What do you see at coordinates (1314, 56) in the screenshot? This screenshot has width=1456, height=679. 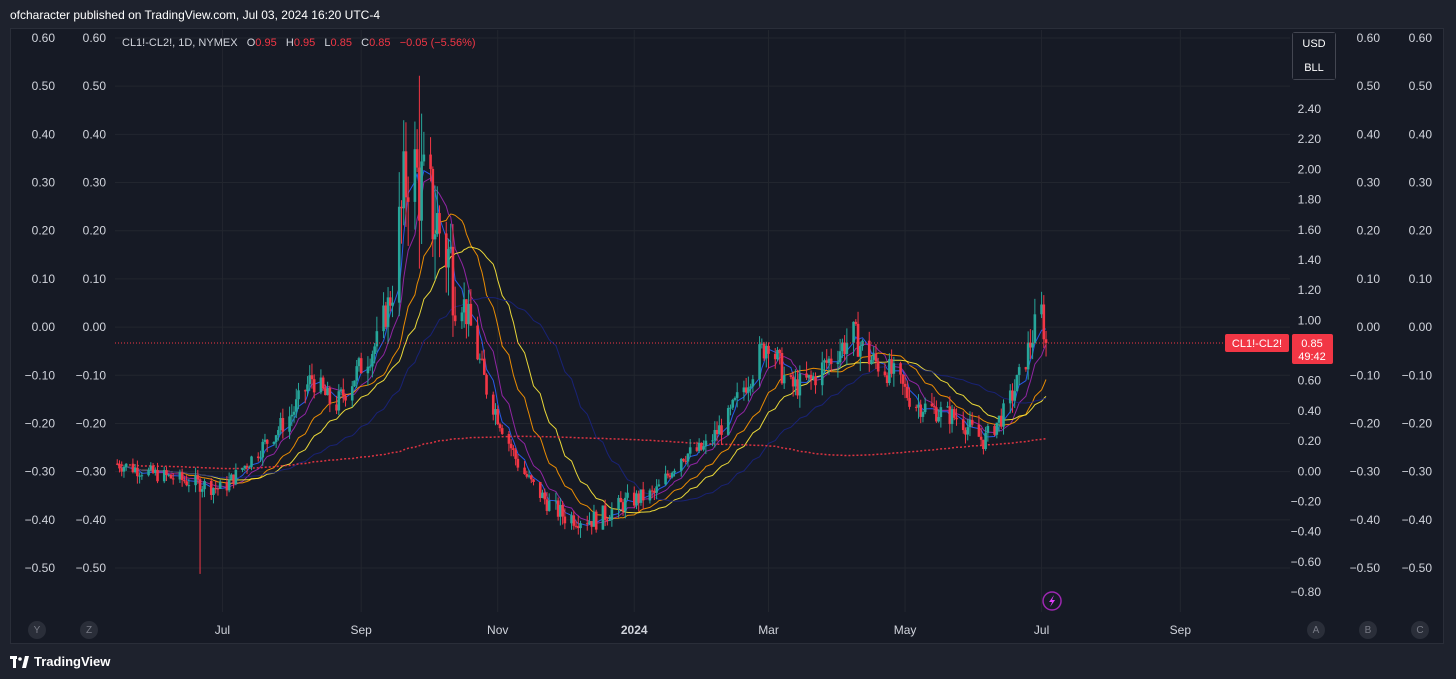 I see `scale-buttons-box` at bounding box center [1314, 56].